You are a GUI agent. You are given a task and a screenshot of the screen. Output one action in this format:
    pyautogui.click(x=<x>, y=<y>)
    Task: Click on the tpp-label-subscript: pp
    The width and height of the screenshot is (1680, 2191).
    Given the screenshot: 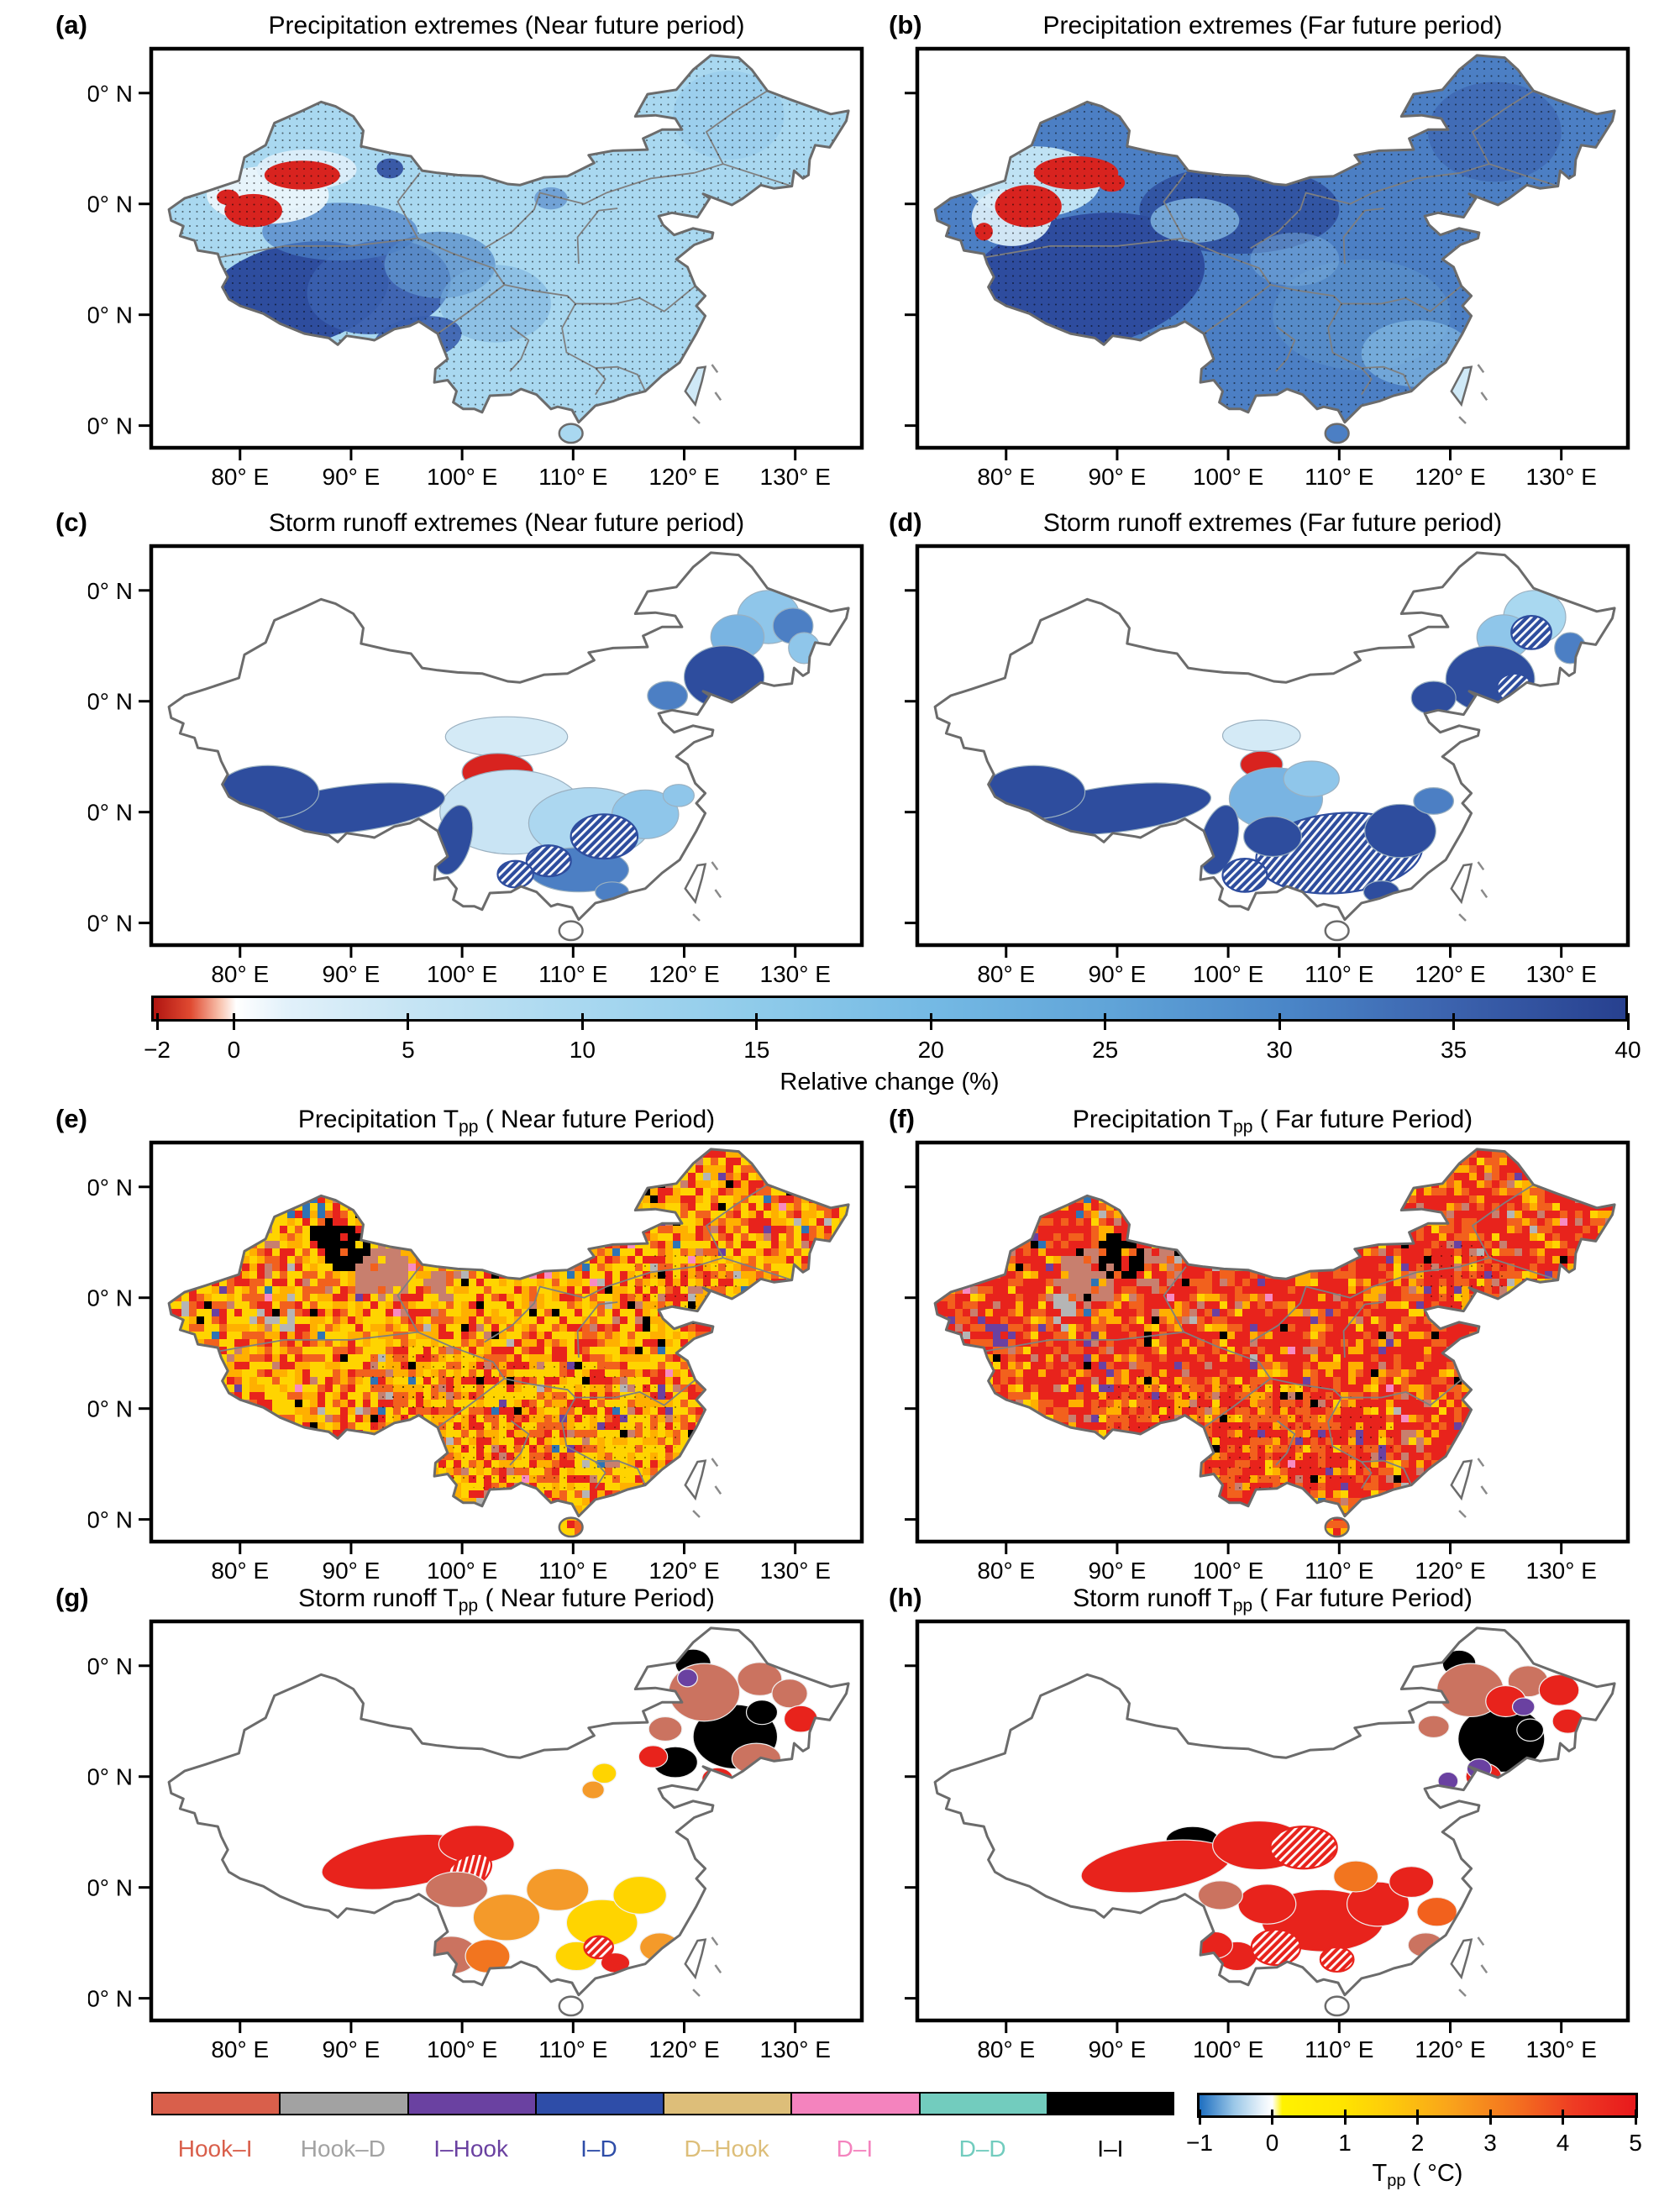 What is the action you would take?
    pyautogui.click(x=1396, y=2181)
    